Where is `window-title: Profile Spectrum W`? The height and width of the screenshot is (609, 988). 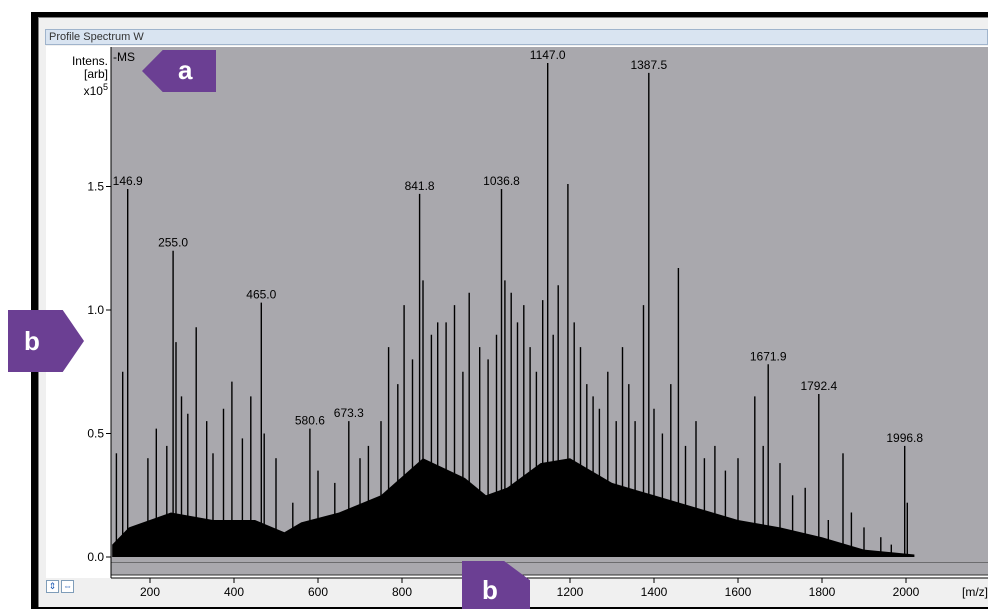 window-title: Profile Spectrum W is located at coordinates (96, 37).